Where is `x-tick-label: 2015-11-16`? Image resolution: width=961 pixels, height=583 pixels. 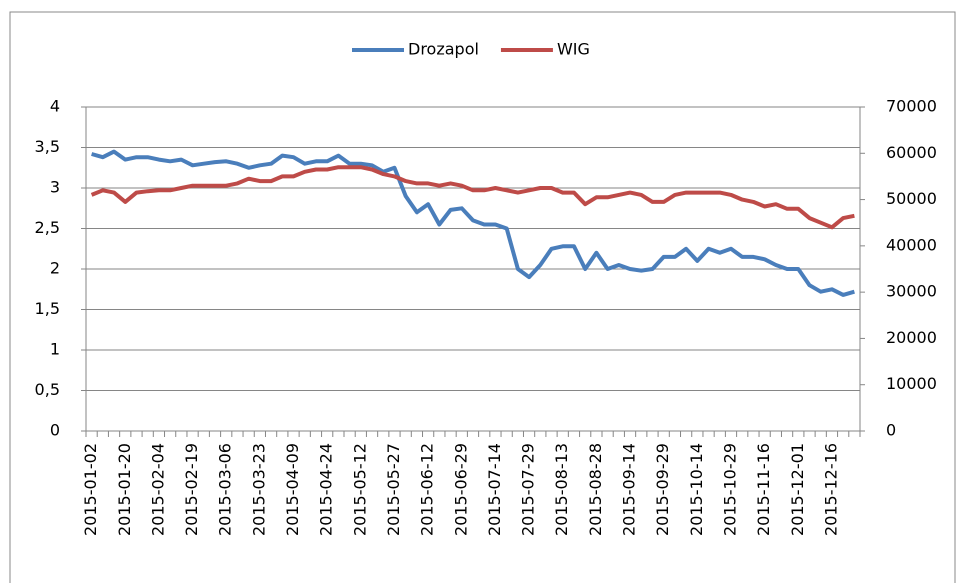 x-tick-label: 2015-11-16 is located at coordinates (763, 489).